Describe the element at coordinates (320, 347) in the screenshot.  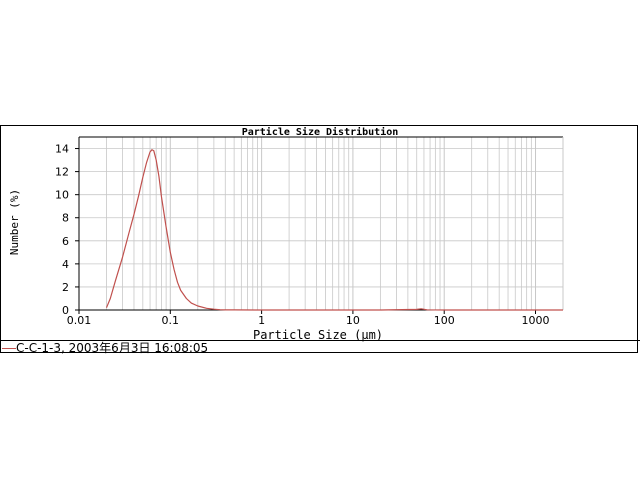
I see `legend: C-C-1-3, 2003年6月3日 16:08:05` at that location.